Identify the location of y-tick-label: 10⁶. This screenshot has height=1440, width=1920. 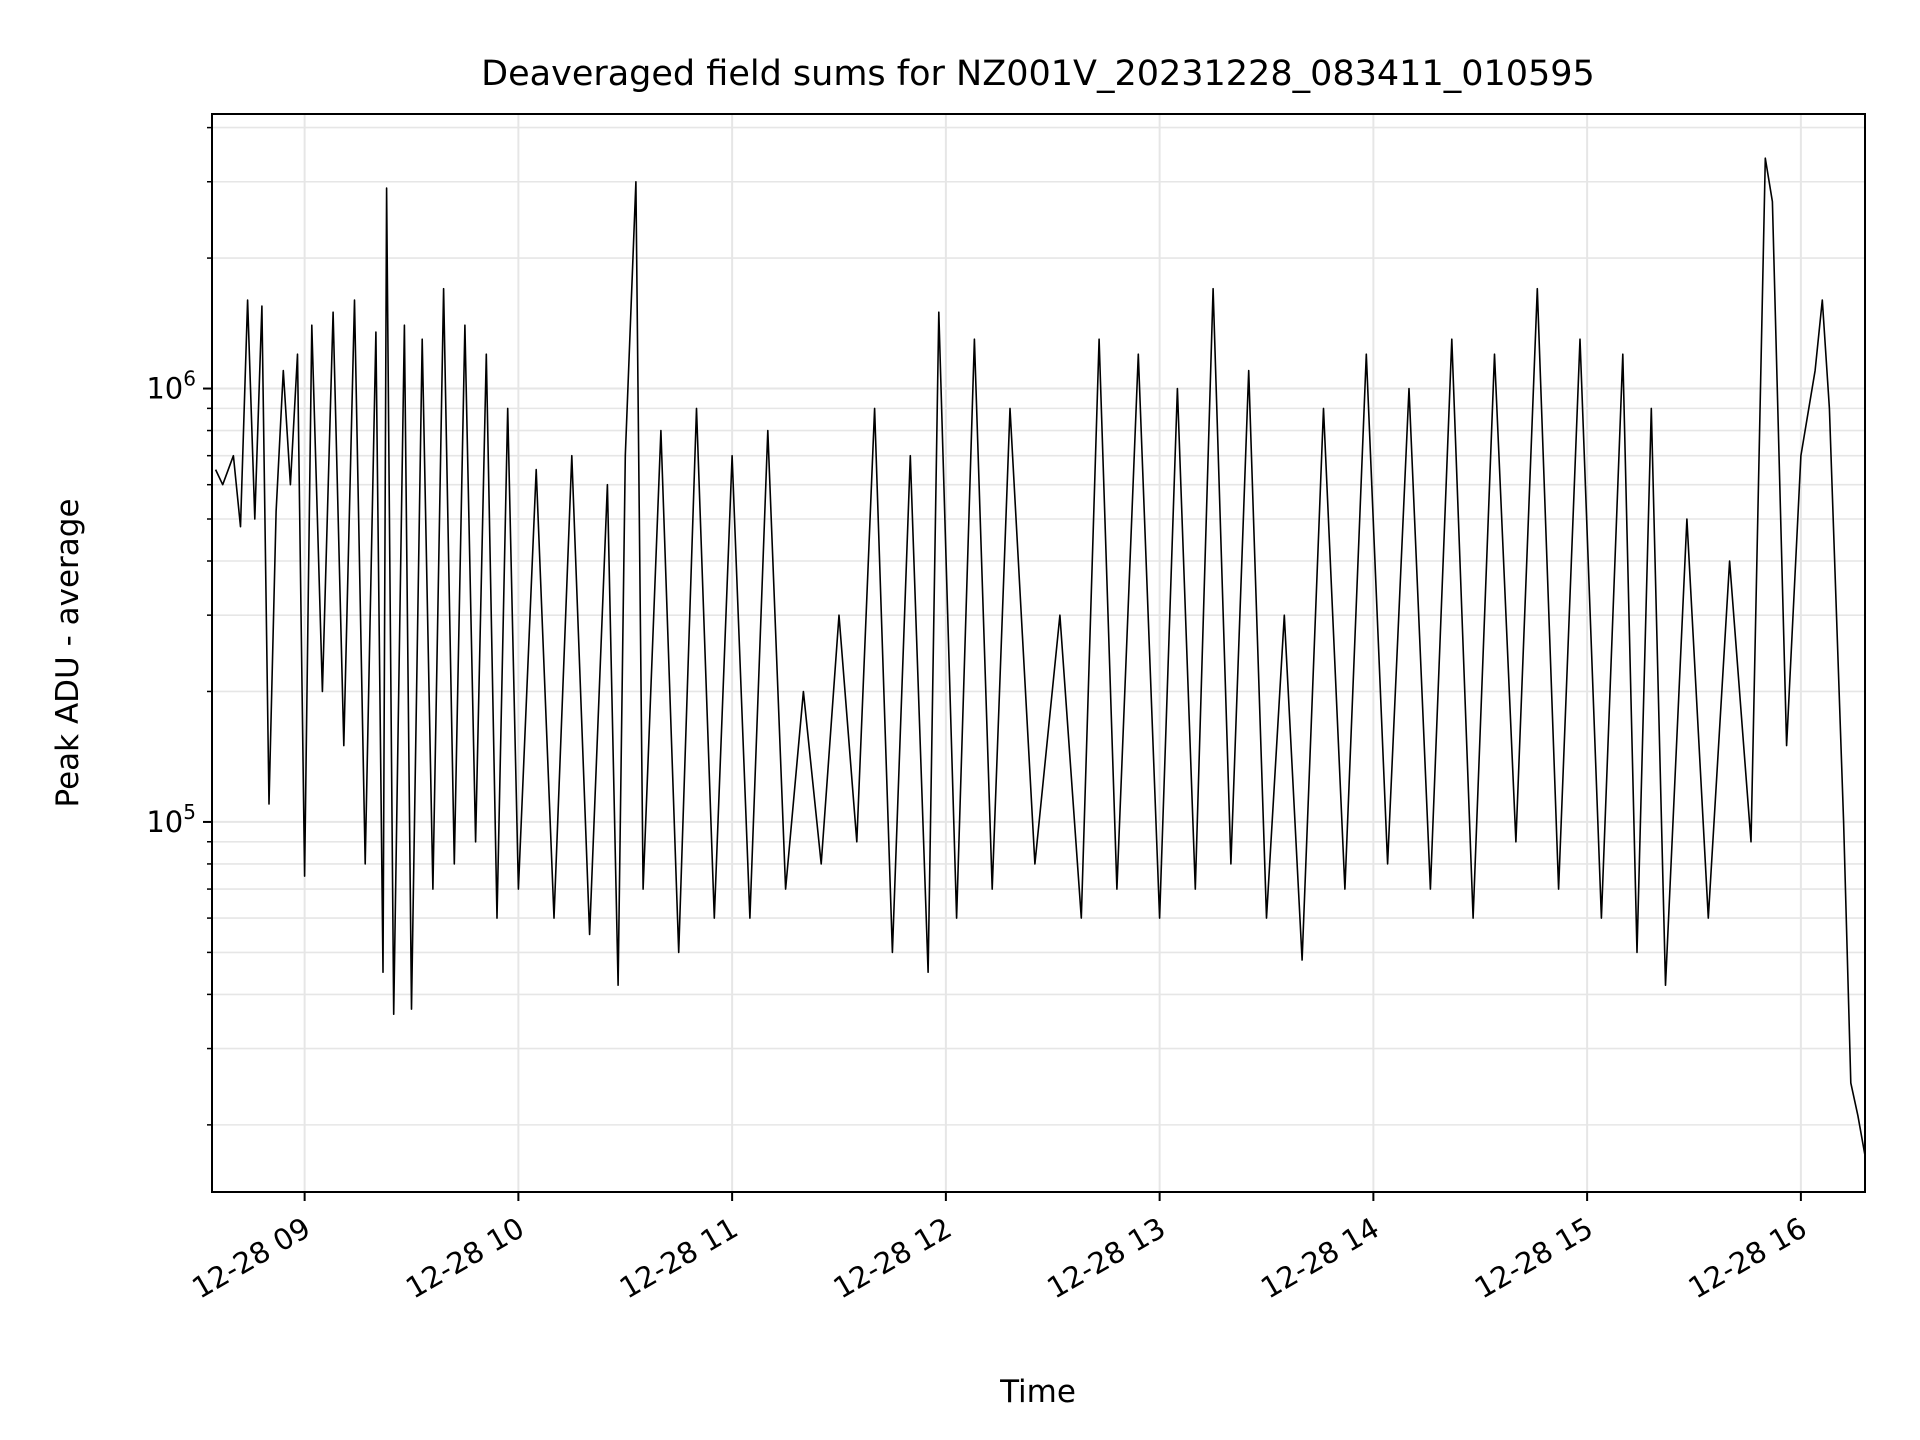
(171, 386).